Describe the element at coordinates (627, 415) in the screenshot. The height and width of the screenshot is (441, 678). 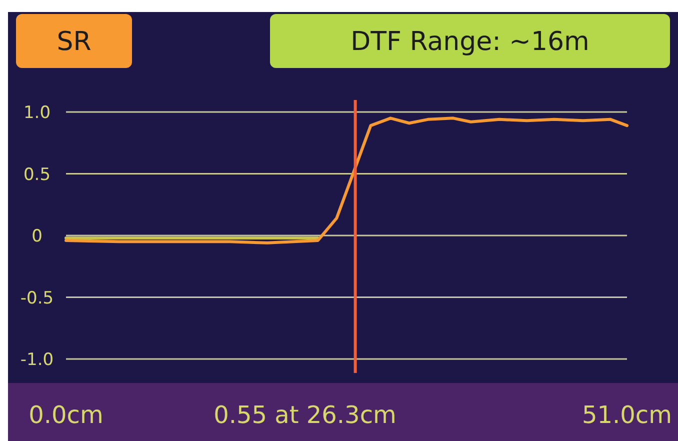
I see `x-tick-label: 51.0cm` at that location.